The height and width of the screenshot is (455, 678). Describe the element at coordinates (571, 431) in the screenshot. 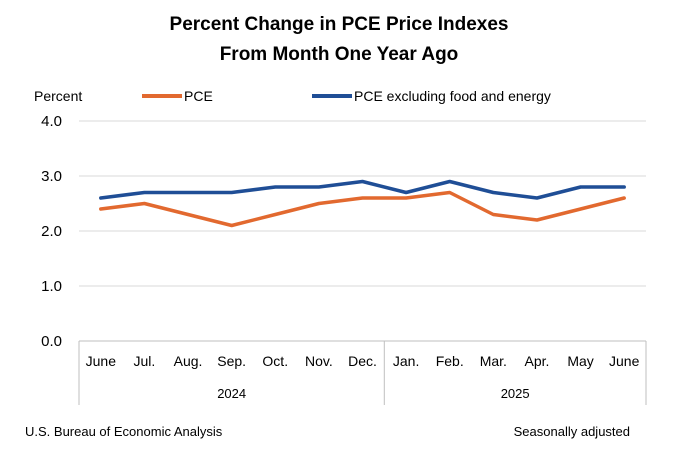

I see `adjustment-note: Seasonally adjusted` at that location.